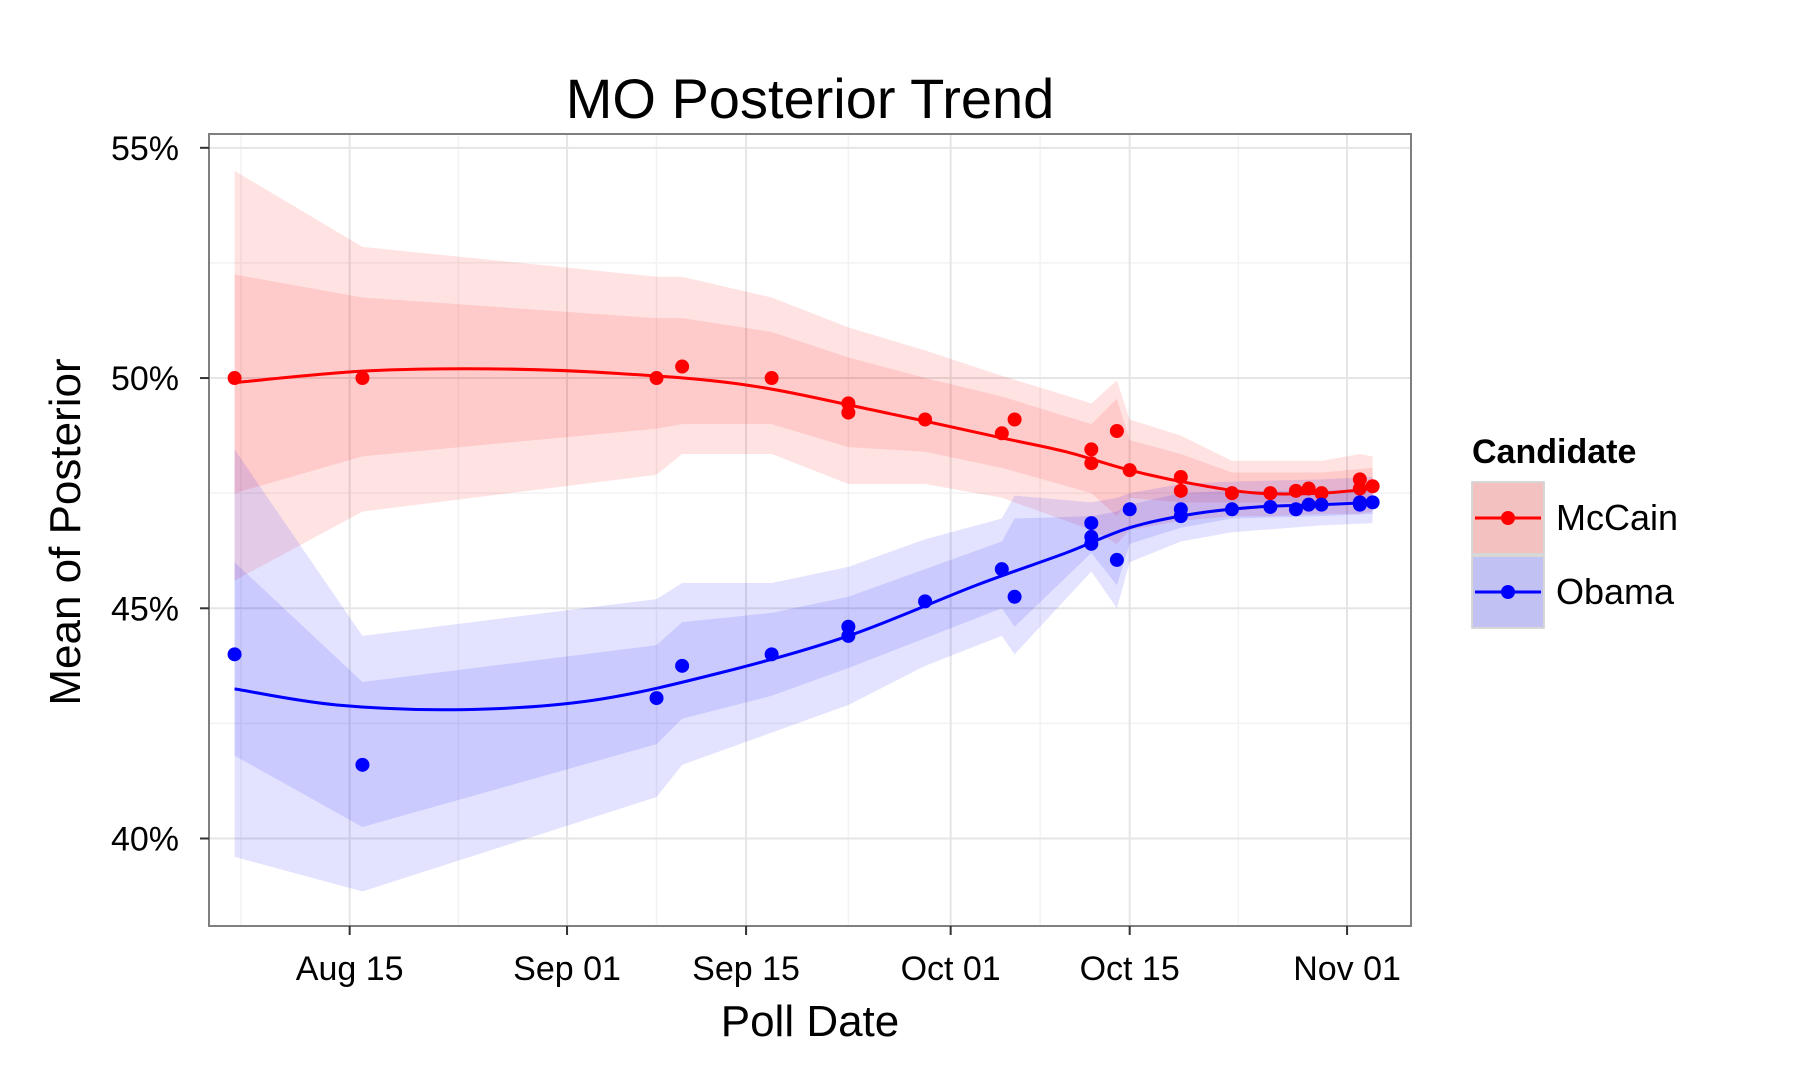 Image resolution: width=1800 pixels, height=1080 pixels. Describe the element at coordinates (1347, 969) in the screenshot. I see `x-tick-label: Nov 01` at that location.